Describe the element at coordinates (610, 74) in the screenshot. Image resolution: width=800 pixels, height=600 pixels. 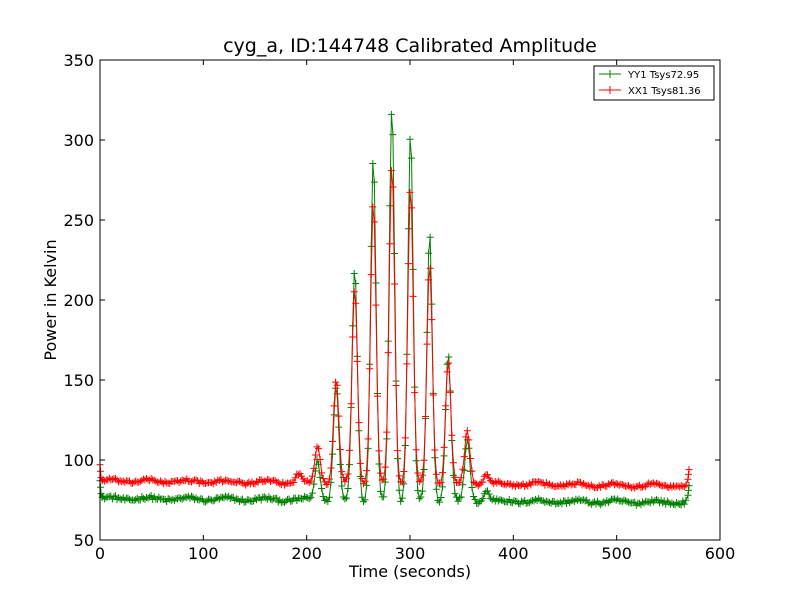
I see `legend-marker-yy1` at that location.